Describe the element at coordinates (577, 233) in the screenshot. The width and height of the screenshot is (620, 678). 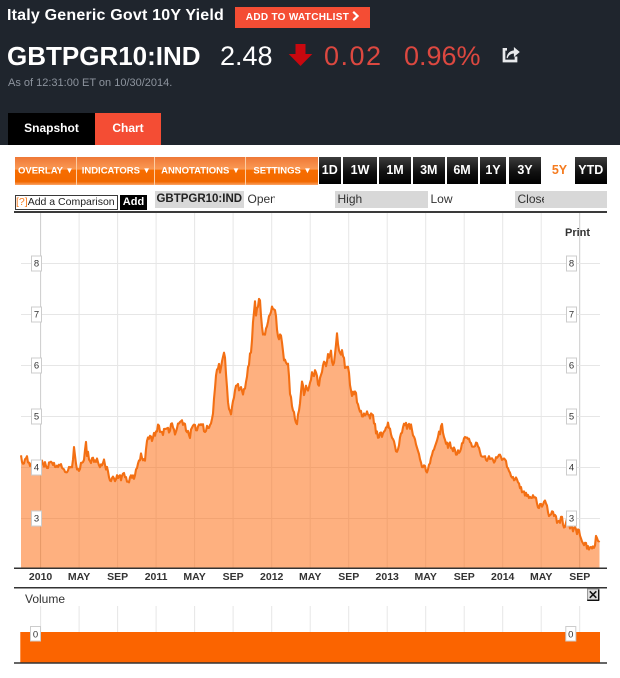
I see `svg-text: Print` at that location.